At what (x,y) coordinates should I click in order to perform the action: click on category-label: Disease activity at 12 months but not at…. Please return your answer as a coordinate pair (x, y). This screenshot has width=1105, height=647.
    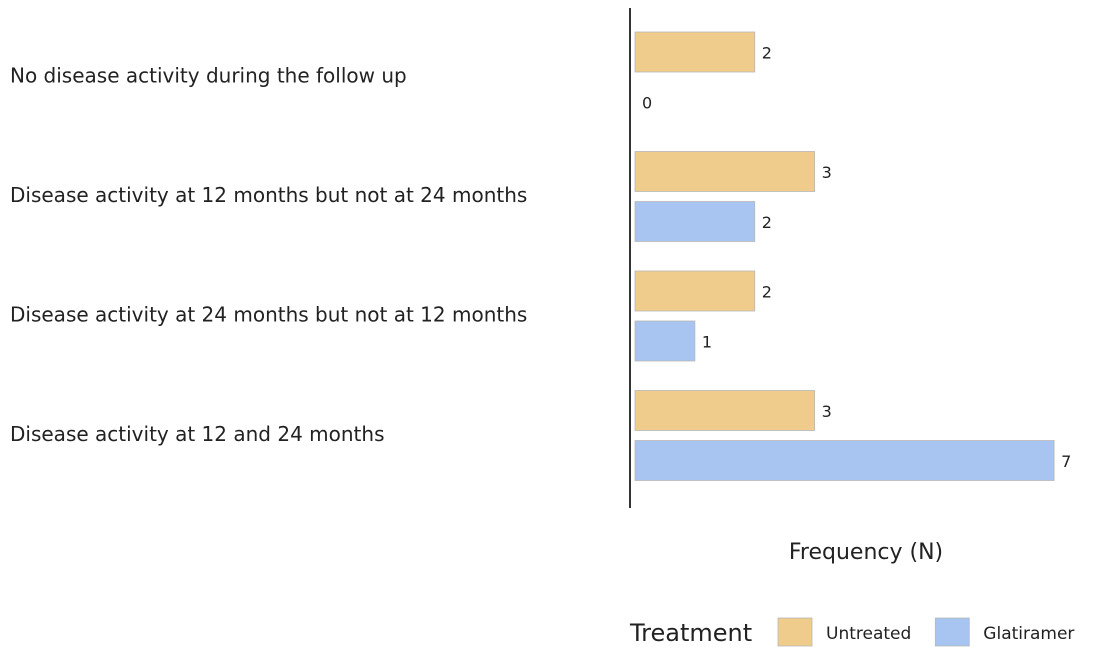
    Looking at the image, I should click on (268, 195).